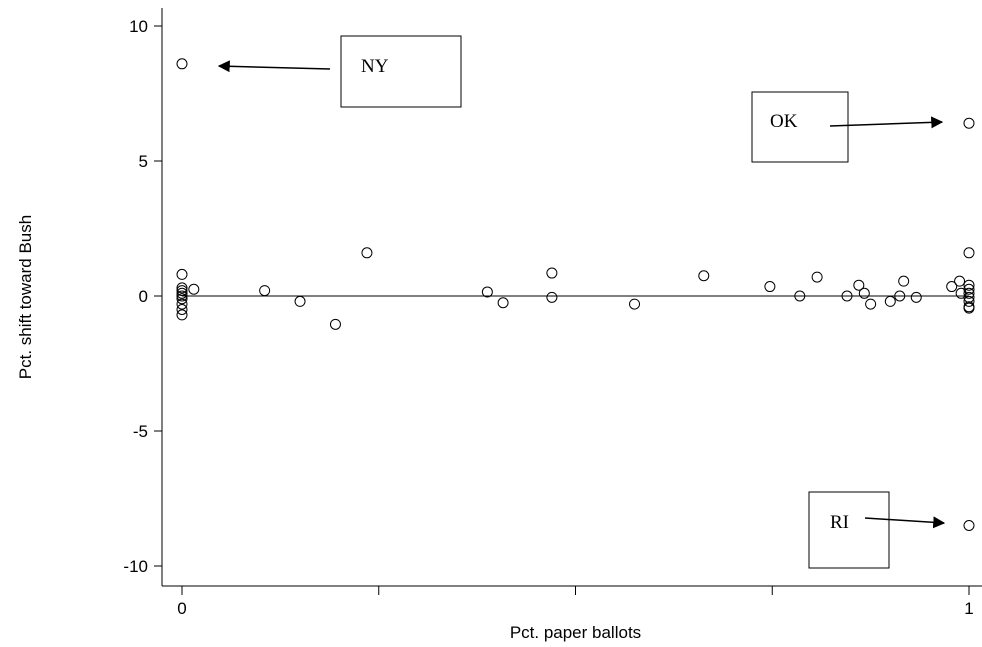  What do you see at coordinates (839, 522) in the screenshot?
I see `annotation-label: RI` at bounding box center [839, 522].